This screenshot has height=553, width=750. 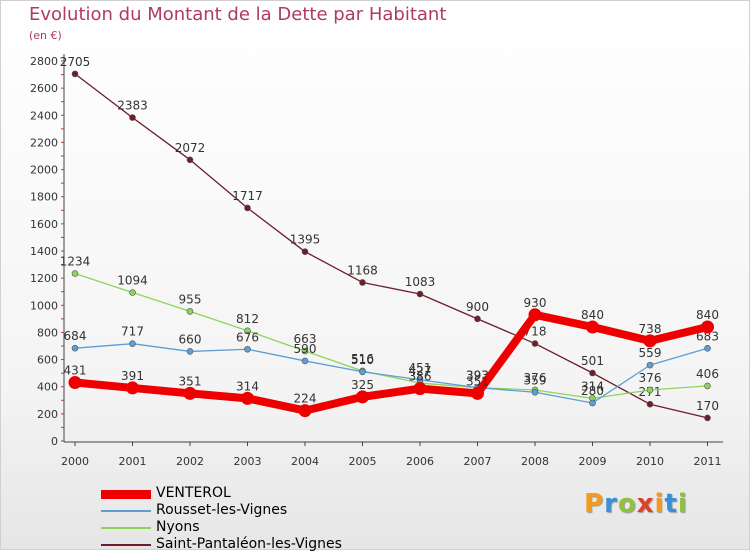 I want to click on data-label-venterol: 391, so click(x=132, y=376).